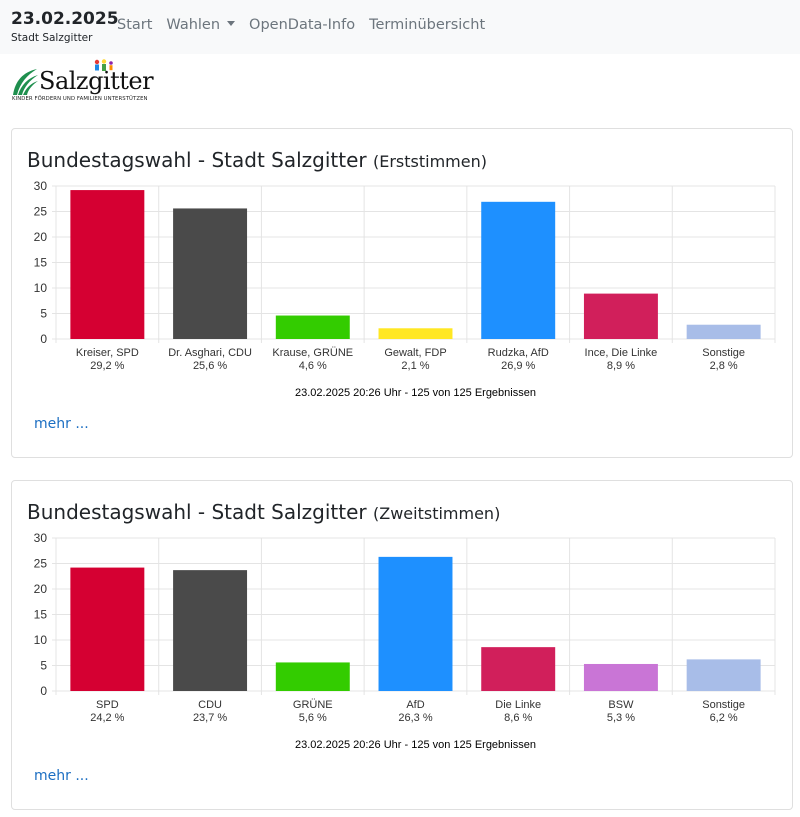 Image resolution: width=800 pixels, height=817 pixels. What do you see at coordinates (518, 718) in the screenshot?
I see `value-label: 8,6 %` at bounding box center [518, 718].